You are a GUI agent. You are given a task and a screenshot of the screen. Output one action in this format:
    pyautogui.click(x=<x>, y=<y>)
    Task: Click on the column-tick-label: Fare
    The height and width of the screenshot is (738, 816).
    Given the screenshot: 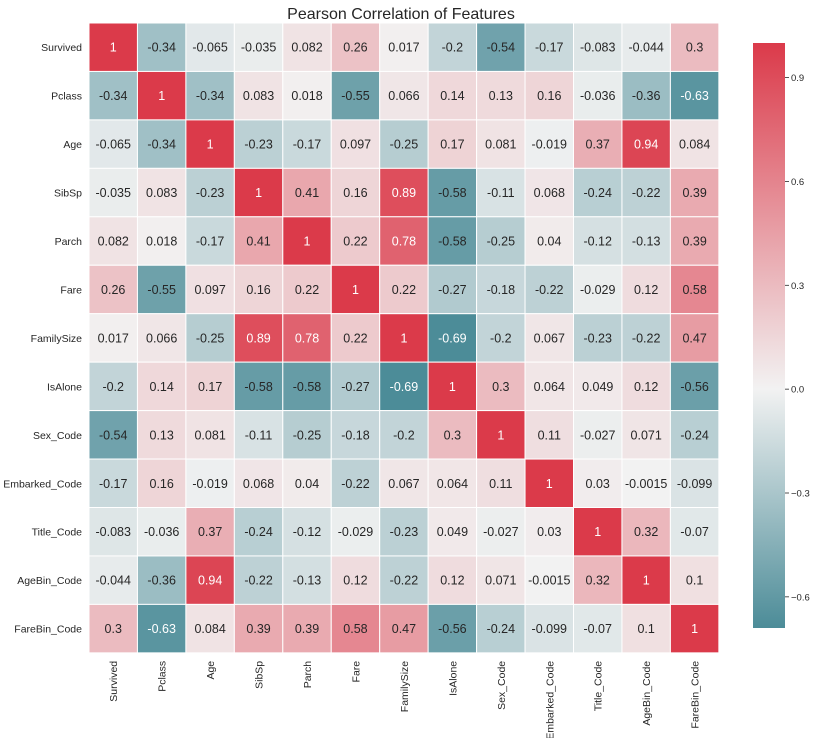 What is the action you would take?
    pyautogui.click(x=356, y=672)
    